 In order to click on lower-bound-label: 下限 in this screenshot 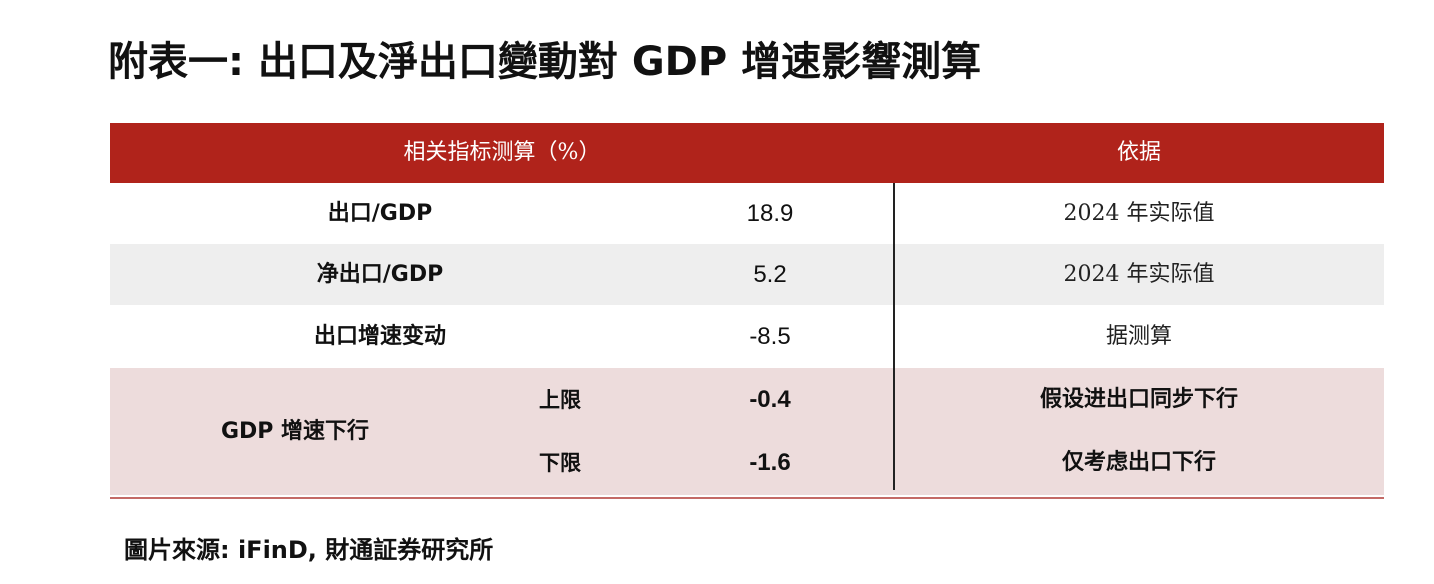, I will do `click(560, 462)`.